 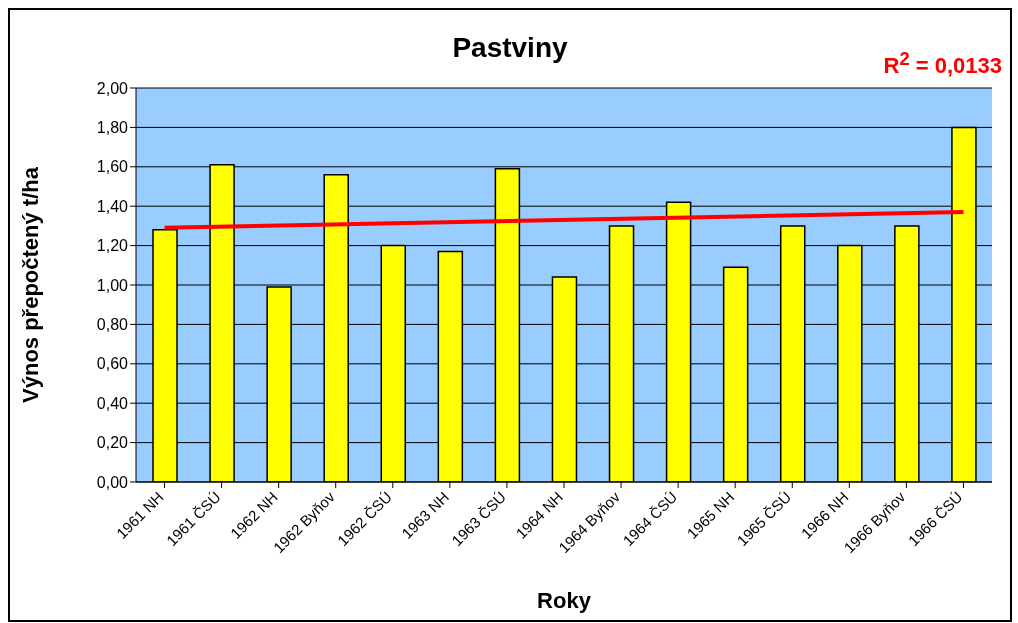 What do you see at coordinates (112, 403) in the screenshot?
I see `y-tick-label: 0,40` at bounding box center [112, 403].